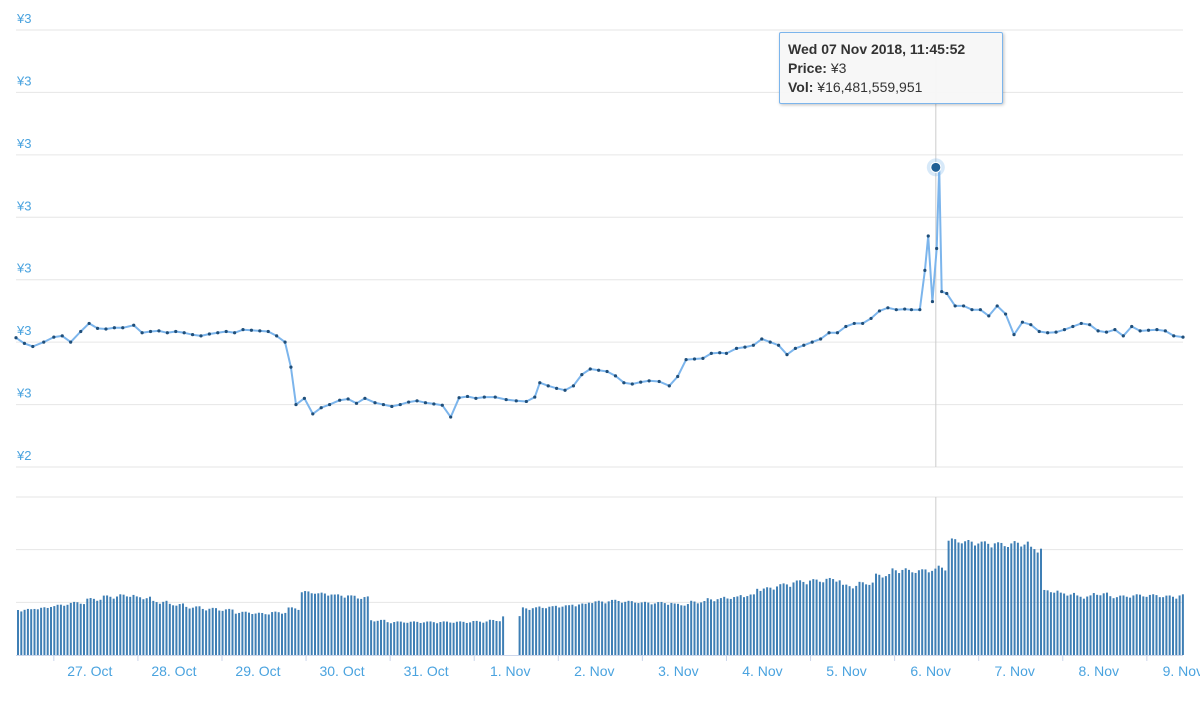 This screenshot has height=701, width=1200. Describe the element at coordinates (936, 167) in the screenshot. I see `highlight-point` at that location.